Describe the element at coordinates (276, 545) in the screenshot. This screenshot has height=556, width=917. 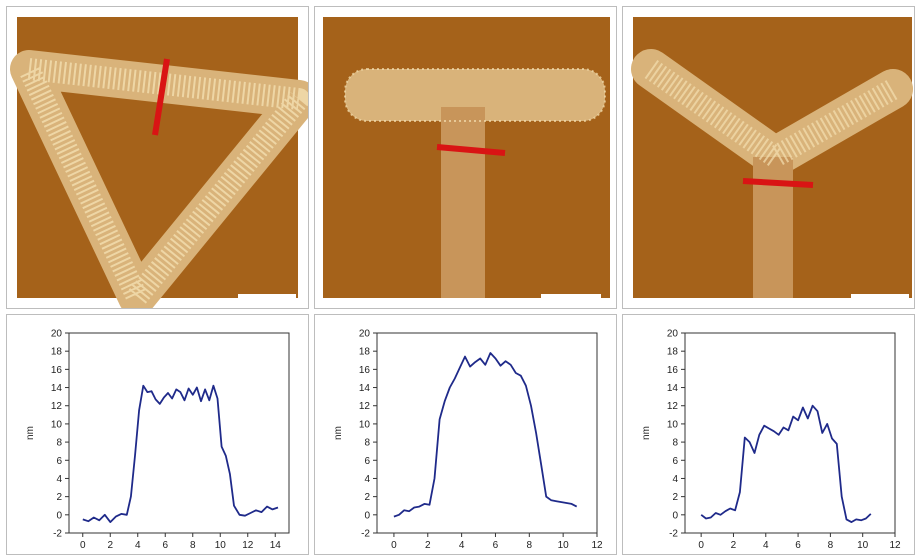
I see `x-tick-label: 14` at that location.